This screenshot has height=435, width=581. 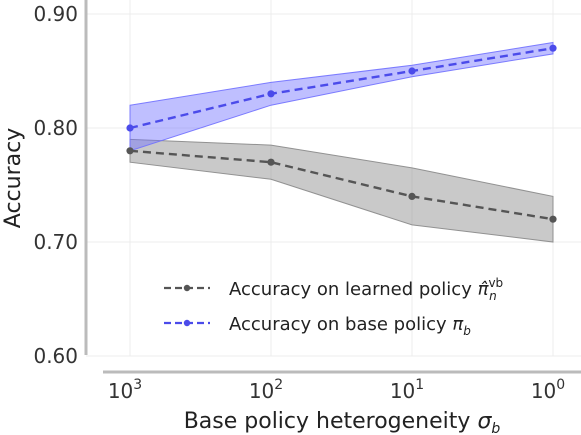 I want to click on x-tick-label: 10², so click(x=266, y=390).